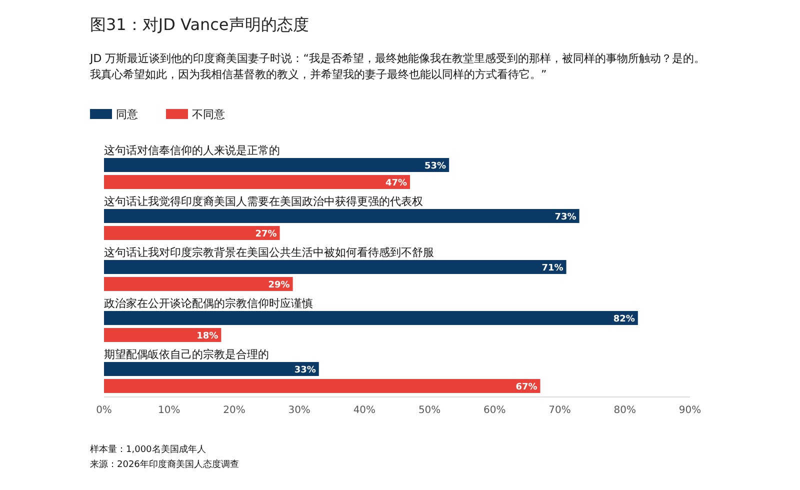 The width and height of the screenshot is (800, 490). What do you see at coordinates (305, 371) in the screenshot?
I see `data-label: 33%` at bounding box center [305, 371].